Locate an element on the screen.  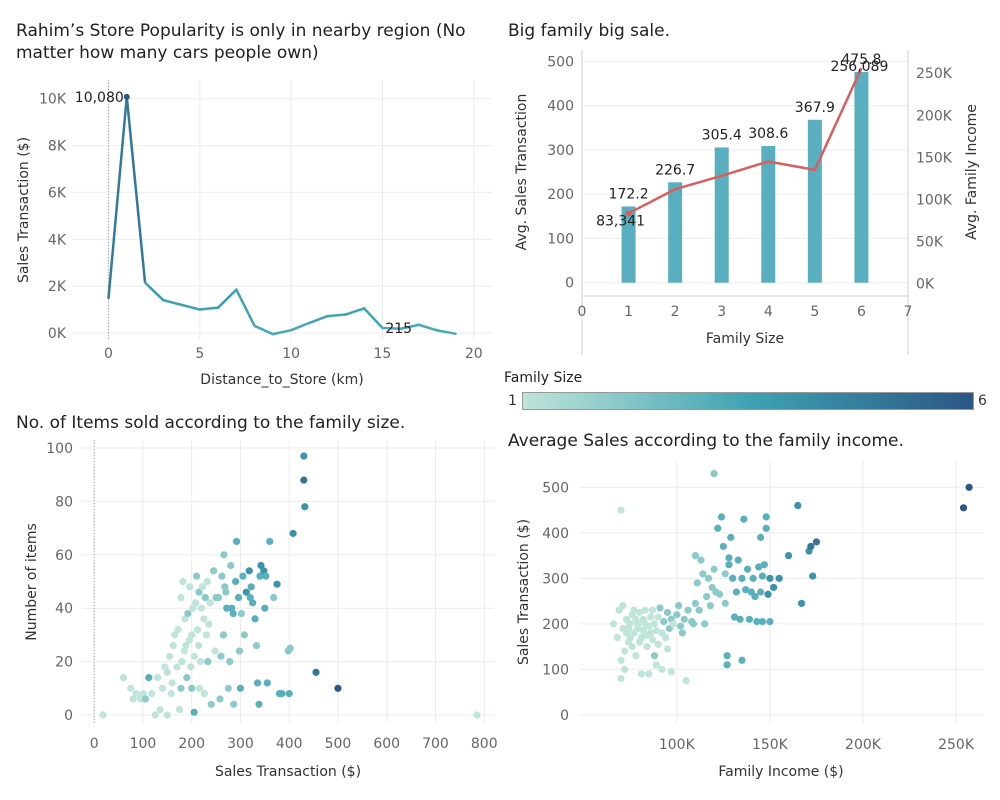
x-tick-label: 200K is located at coordinates (863, 745).